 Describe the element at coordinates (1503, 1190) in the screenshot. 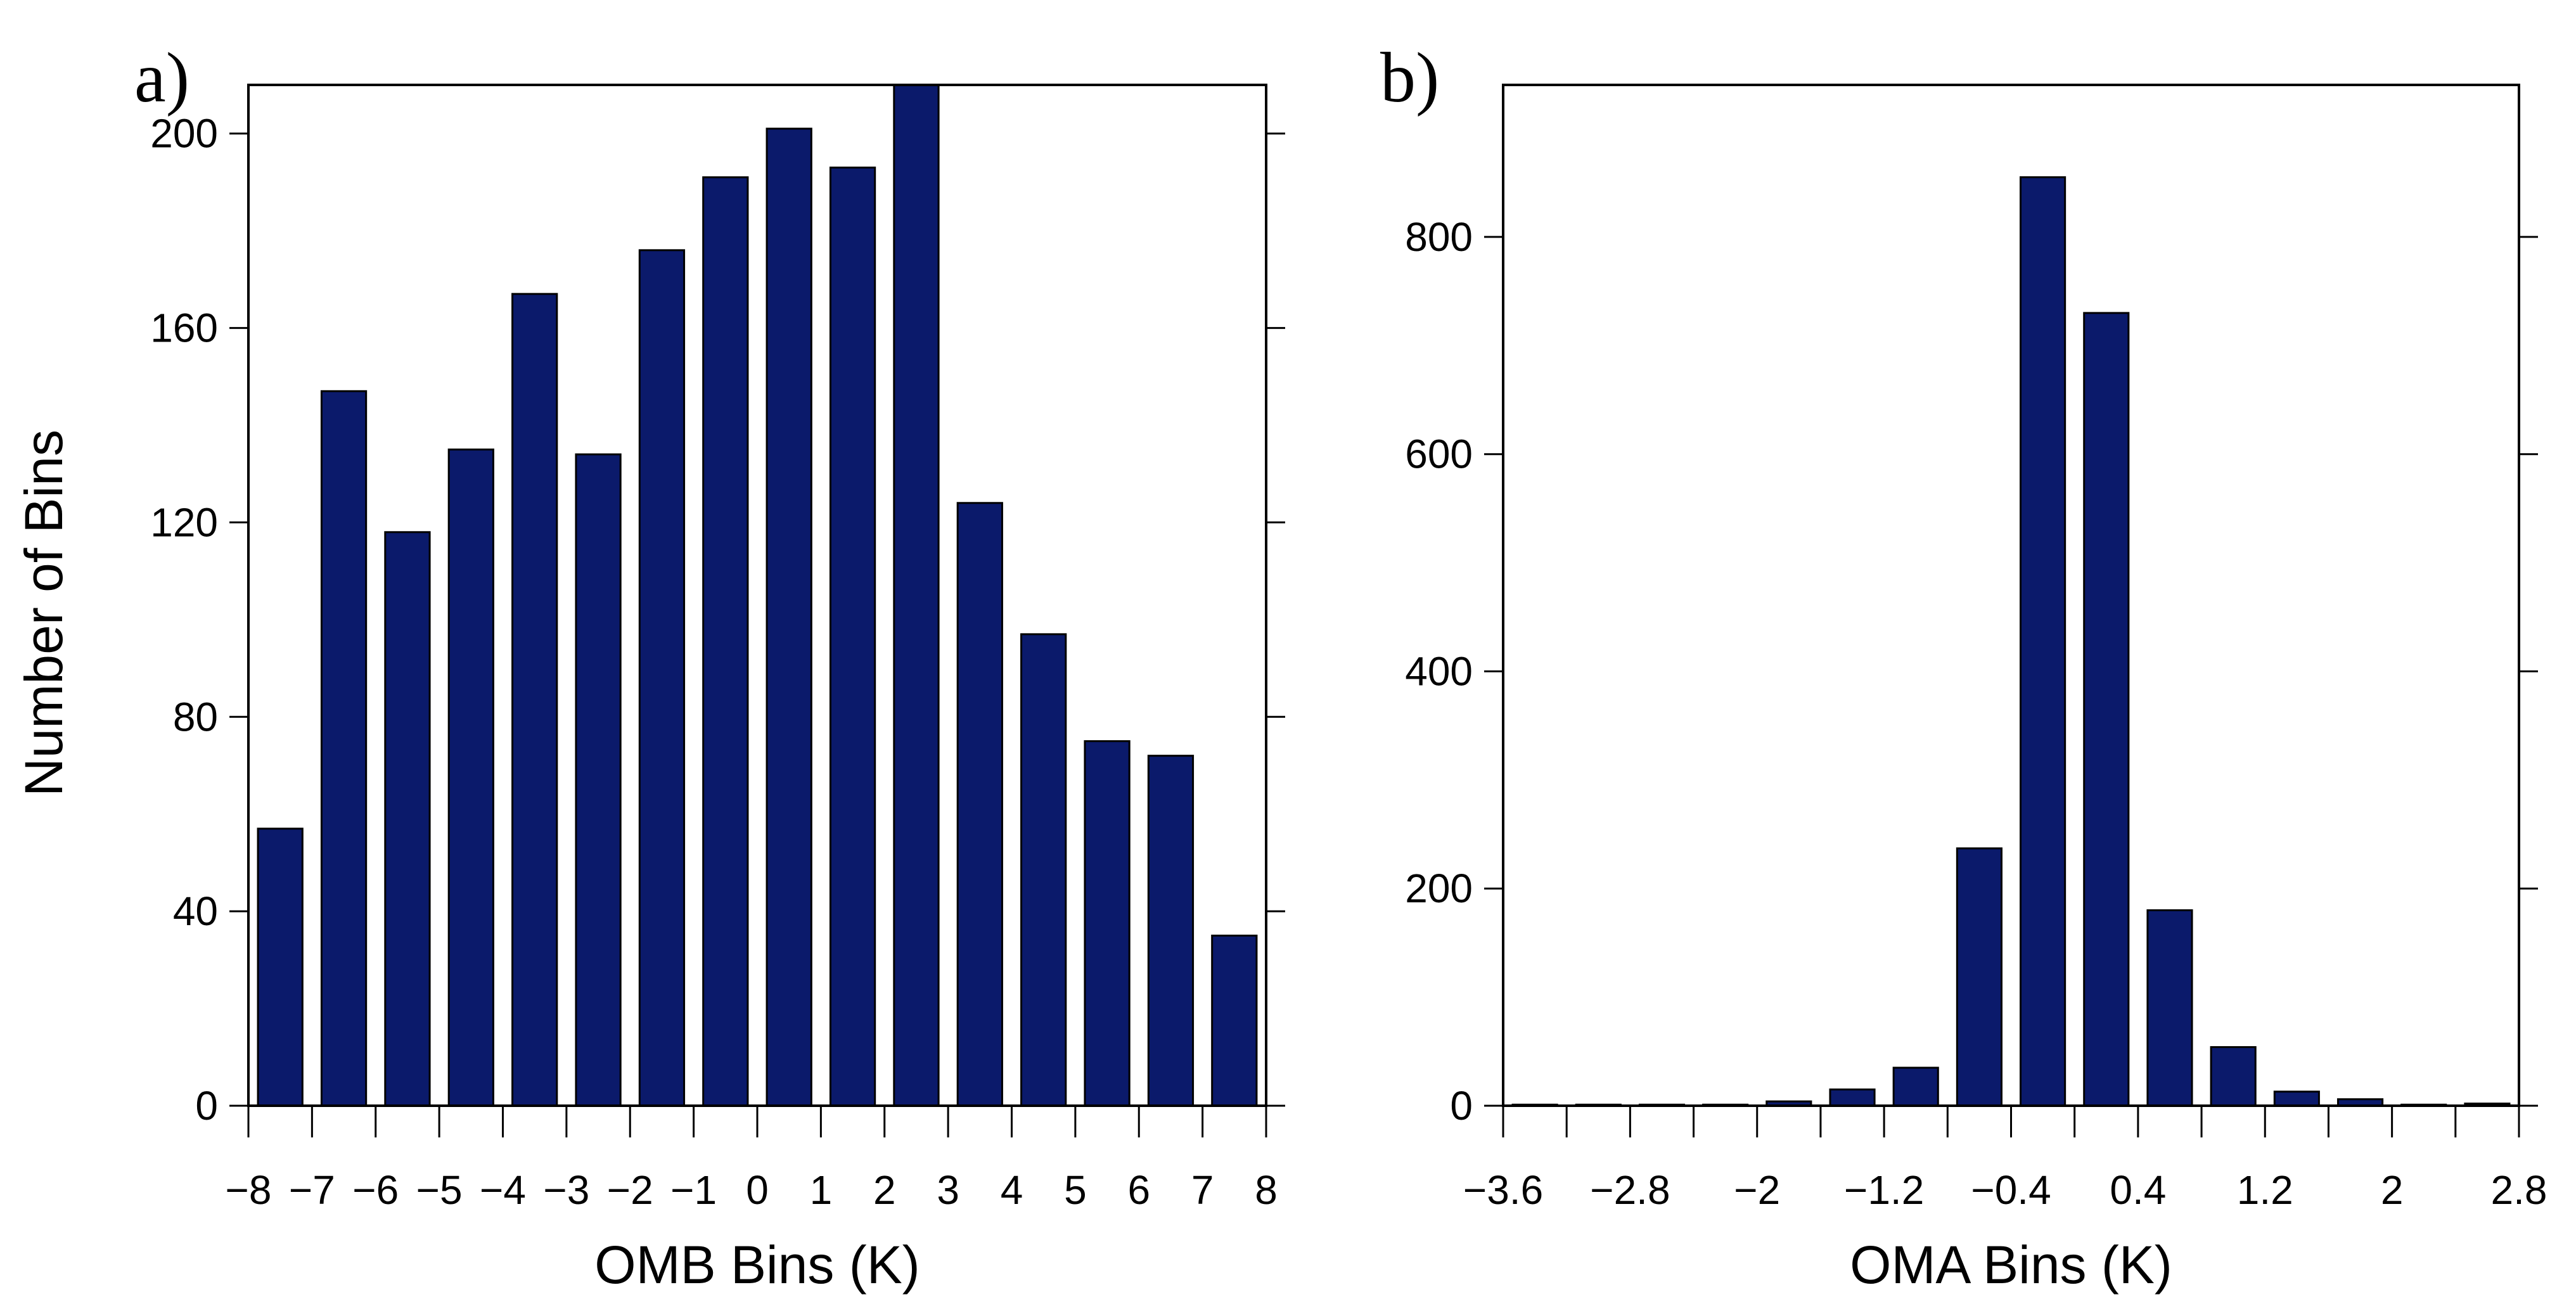

I see `x-tick-label: −3.6` at that location.